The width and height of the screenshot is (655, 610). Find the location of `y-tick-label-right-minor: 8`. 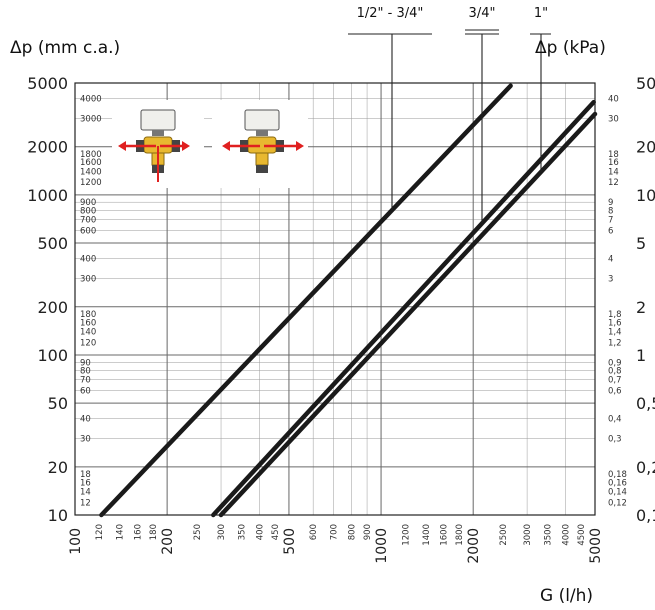

y-tick-label-right-minor: 8 is located at coordinates (610, 211).